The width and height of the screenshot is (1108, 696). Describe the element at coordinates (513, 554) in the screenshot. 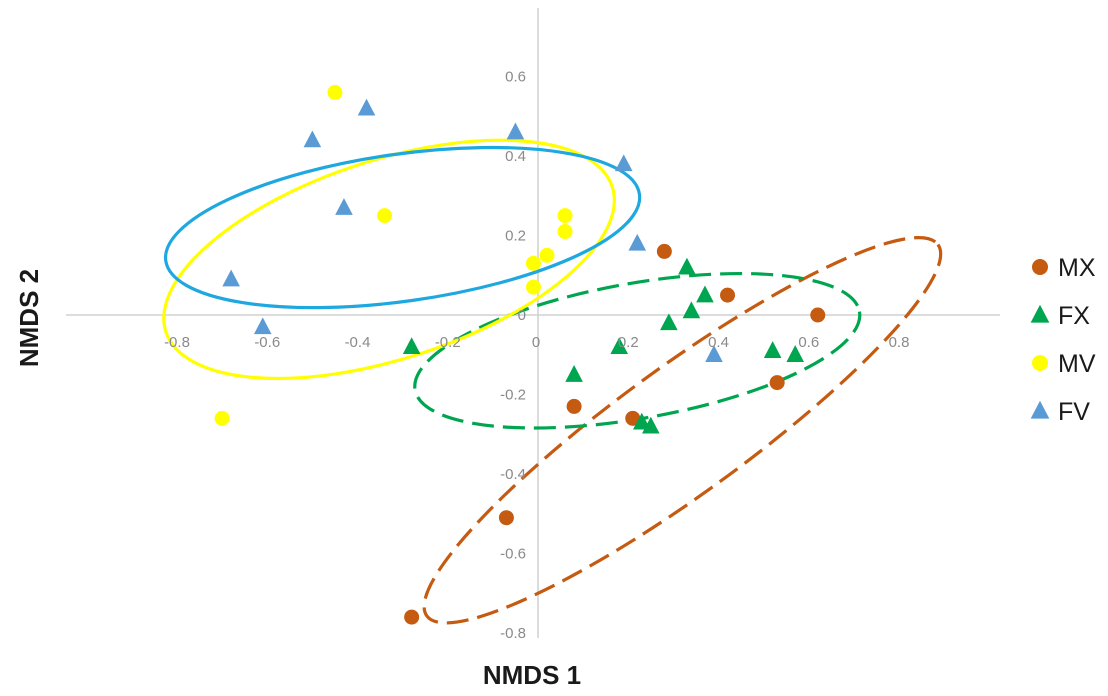

I see `y-tick-label: -0.6` at that location.